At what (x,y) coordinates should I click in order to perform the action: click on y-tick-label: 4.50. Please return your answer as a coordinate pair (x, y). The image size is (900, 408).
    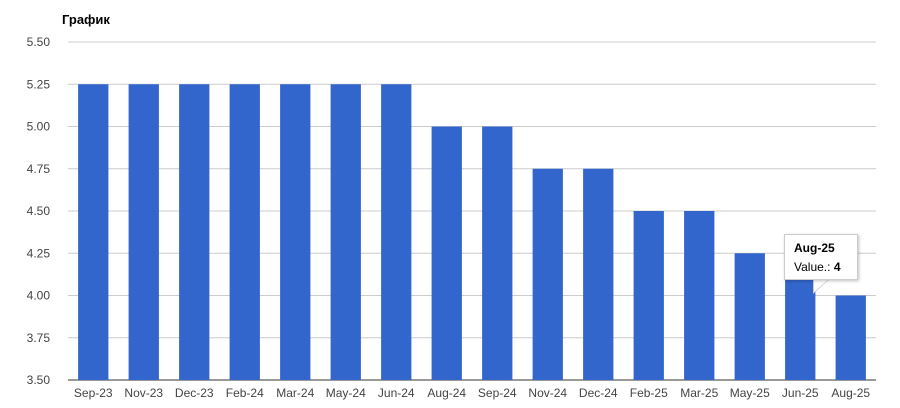
    Looking at the image, I should click on (39, 211).